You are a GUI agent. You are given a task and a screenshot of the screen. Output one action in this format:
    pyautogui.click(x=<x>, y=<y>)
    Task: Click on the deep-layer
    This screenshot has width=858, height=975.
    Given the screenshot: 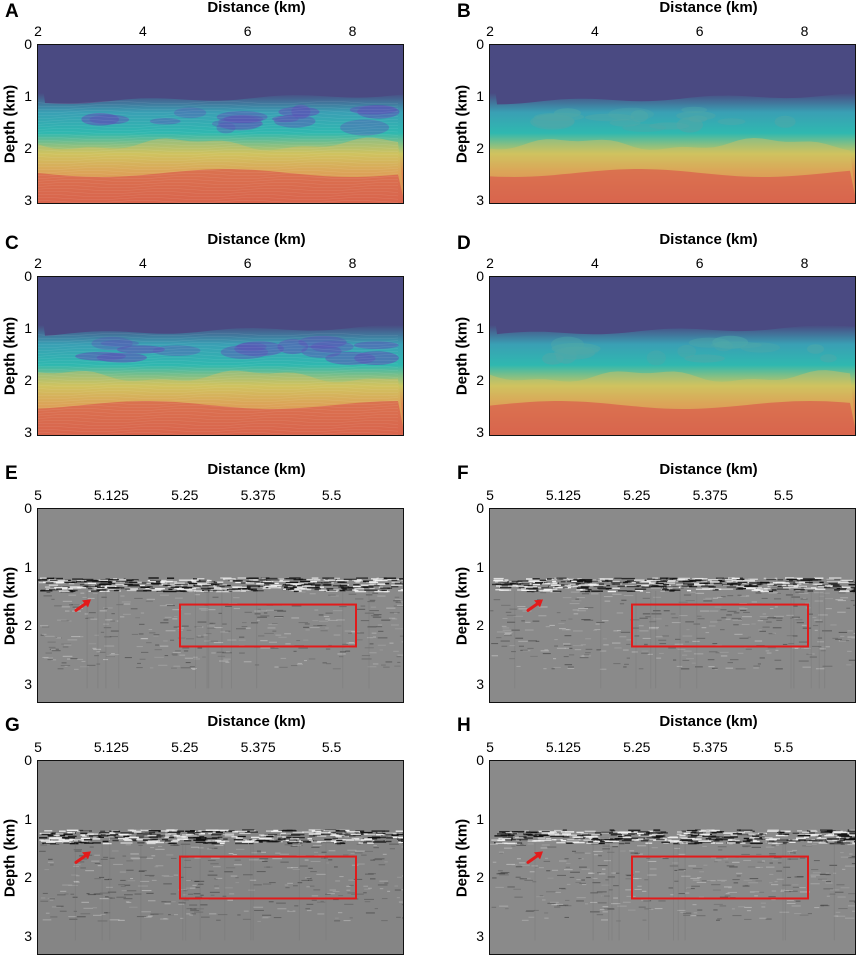 What is the action you would take?
    pyautogui.click(x=672, y=186)
    